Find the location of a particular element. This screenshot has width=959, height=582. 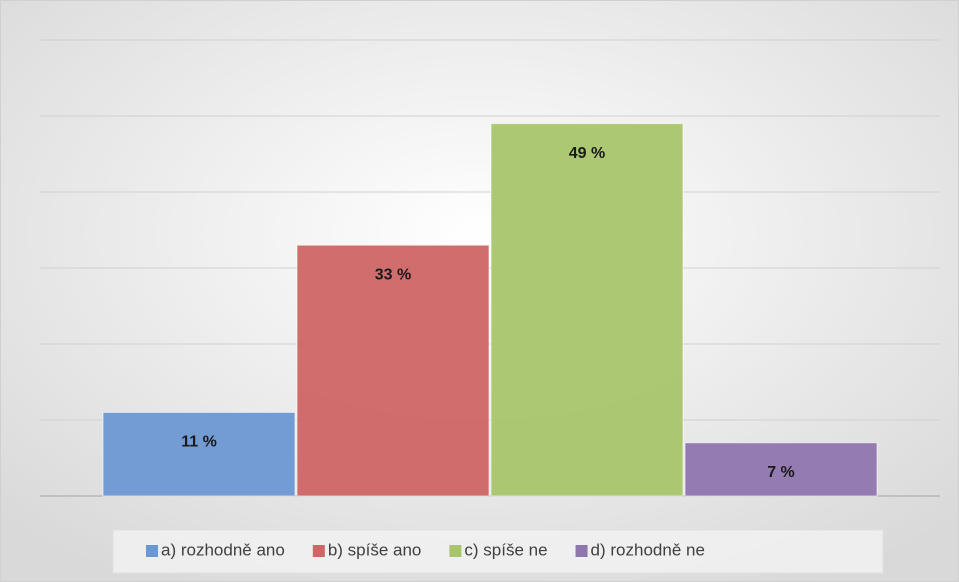

legend-label: b) spíše ano is located at coordinates (375, 549).